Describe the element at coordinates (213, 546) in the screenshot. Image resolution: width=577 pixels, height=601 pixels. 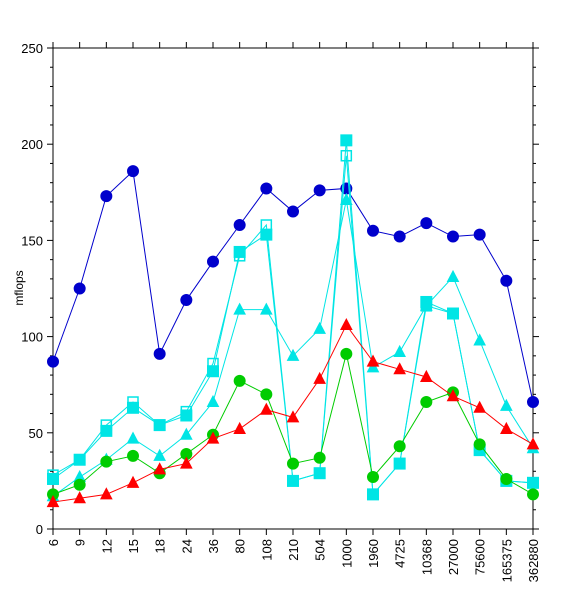
I see `x-tick-label: 36` at that location.